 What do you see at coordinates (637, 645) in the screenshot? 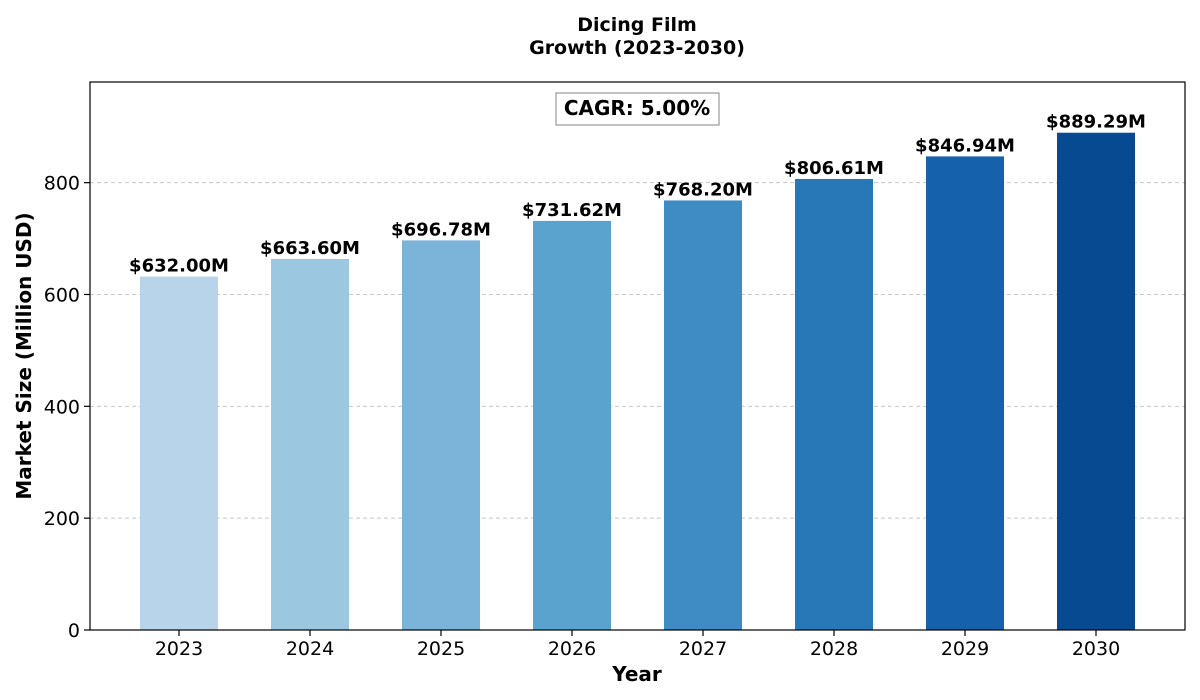
I see `x-axis-ticks: 2023 2024 2025 2026 2027 2028 2029 2030` at bounding box center [637, 645].